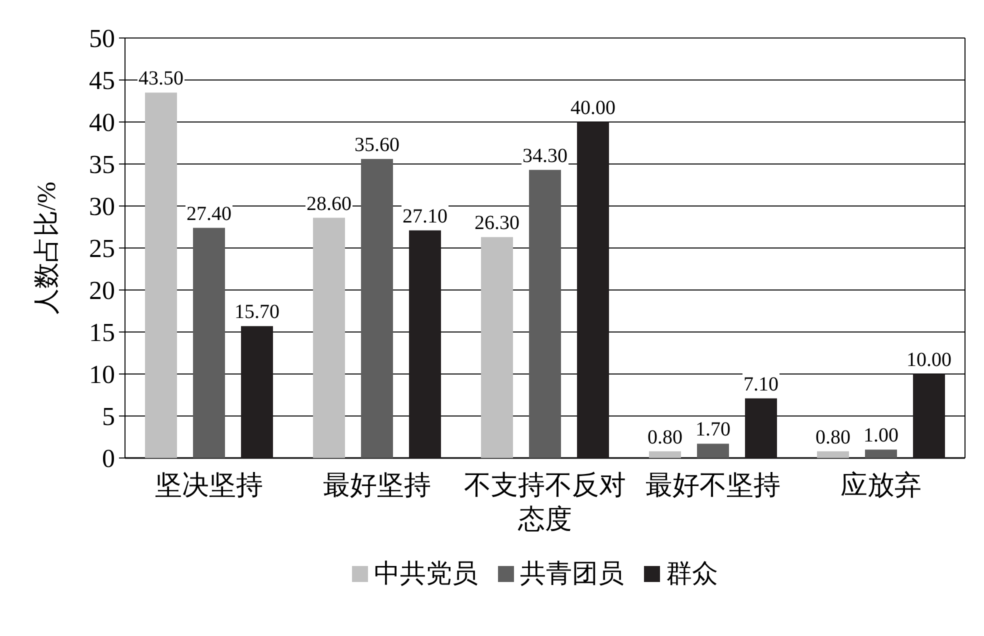  What do you see at coordinates (102, 332) in the screenshot?
I see `y-tick-label: 15` at bounding box center [102, 332].